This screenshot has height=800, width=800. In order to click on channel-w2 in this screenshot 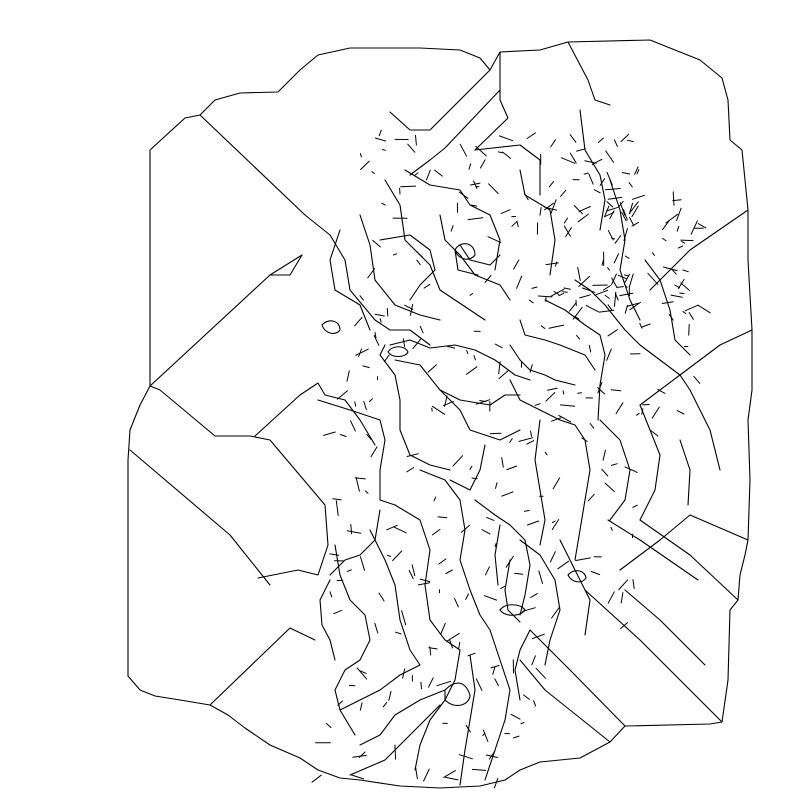, I will do `click(400, 267)`.